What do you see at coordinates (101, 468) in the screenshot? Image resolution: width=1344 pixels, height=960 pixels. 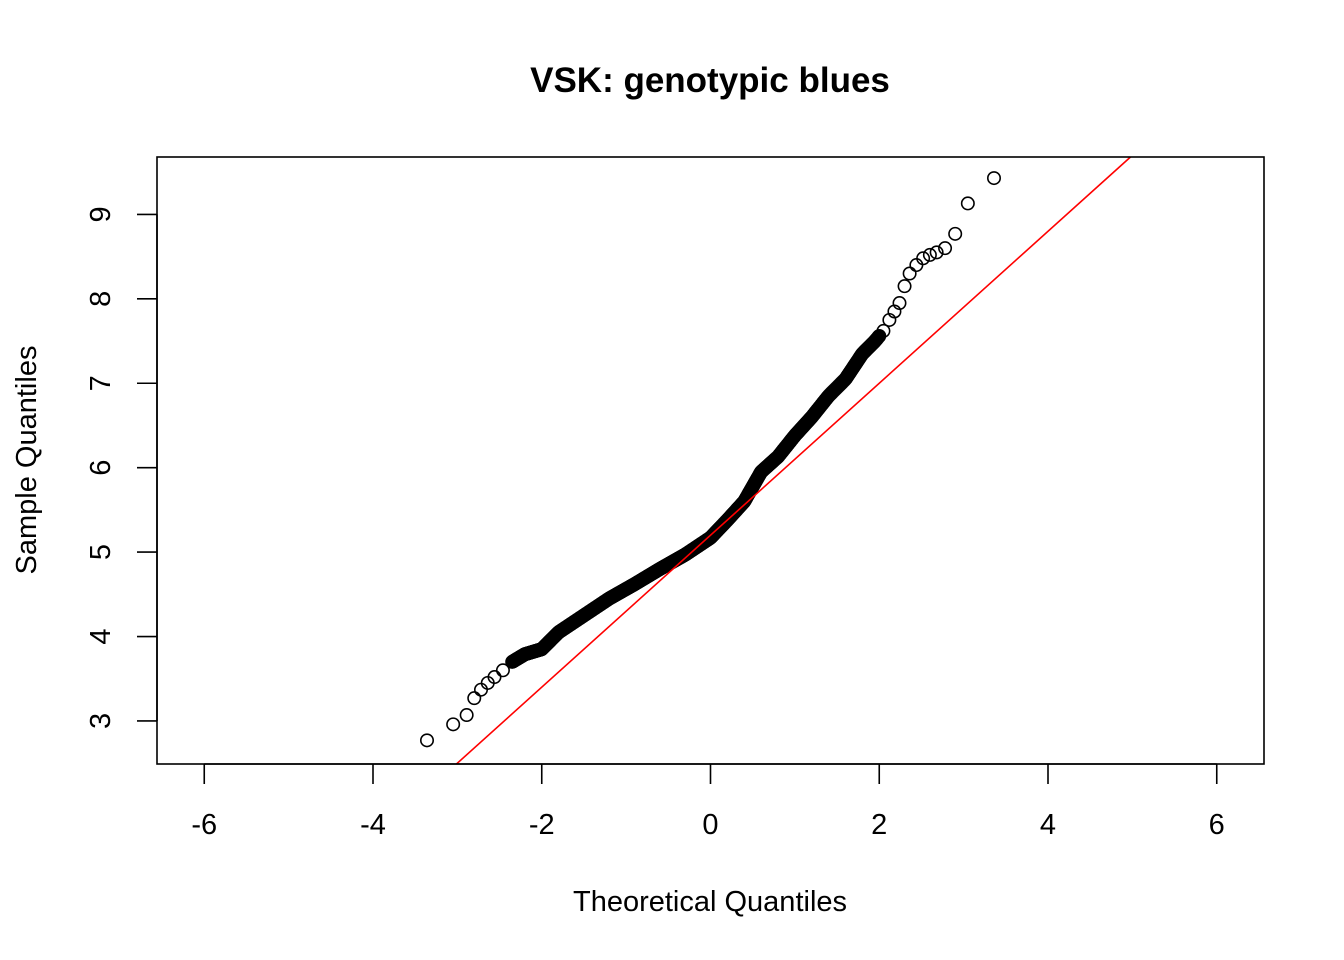 I see `y-tick-label: 6` at bounding box center [101, 468].